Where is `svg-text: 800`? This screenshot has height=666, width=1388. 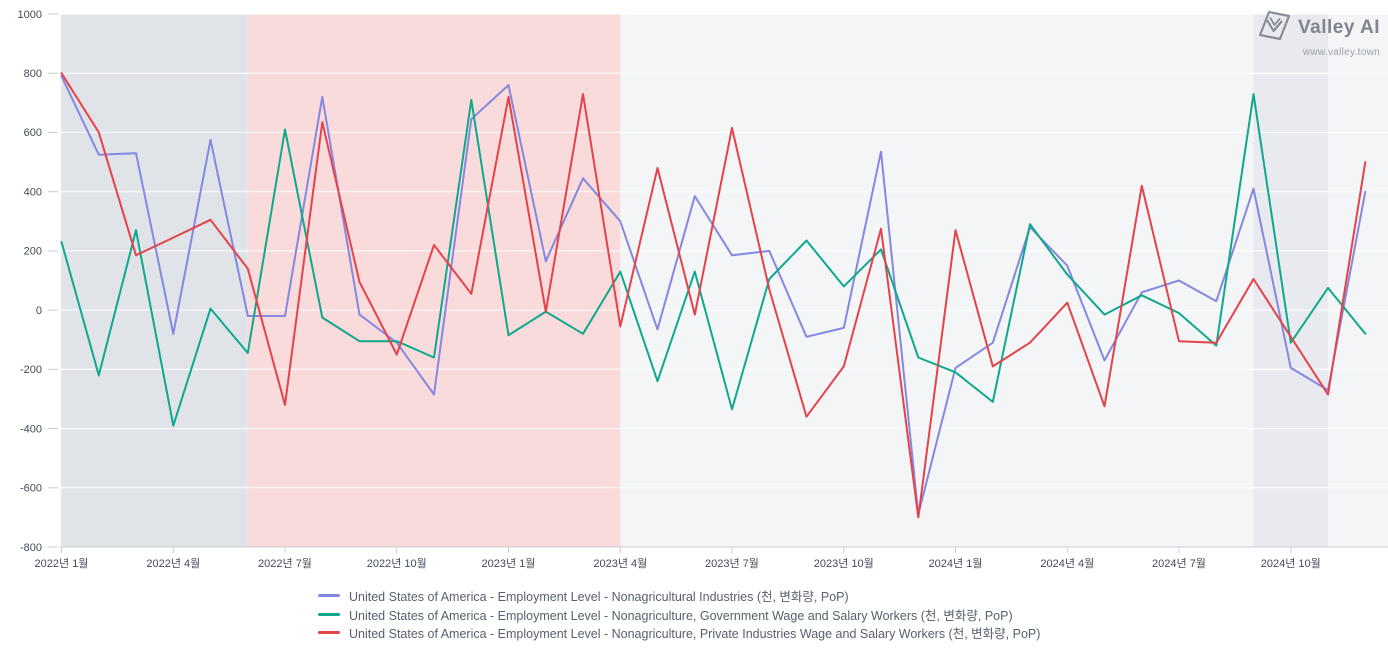 svg-text: 800 is located at coordinates (33, 74).